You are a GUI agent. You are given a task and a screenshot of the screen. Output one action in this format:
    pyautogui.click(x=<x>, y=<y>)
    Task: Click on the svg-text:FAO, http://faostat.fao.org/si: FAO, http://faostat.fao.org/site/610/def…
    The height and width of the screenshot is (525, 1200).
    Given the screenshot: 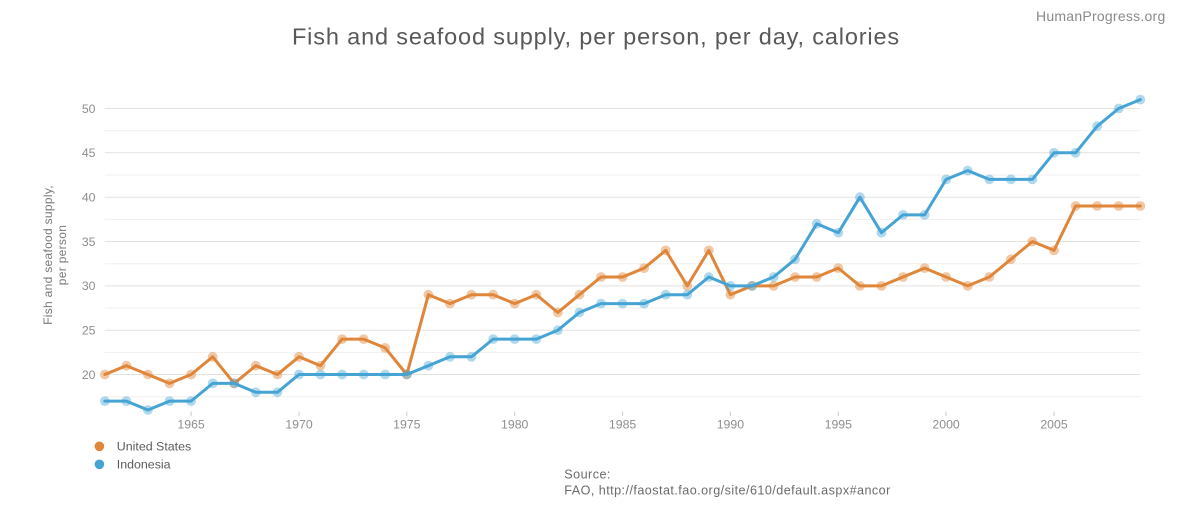 What is the action you would take?
    pyautogui.click(x=727, y=490)
    